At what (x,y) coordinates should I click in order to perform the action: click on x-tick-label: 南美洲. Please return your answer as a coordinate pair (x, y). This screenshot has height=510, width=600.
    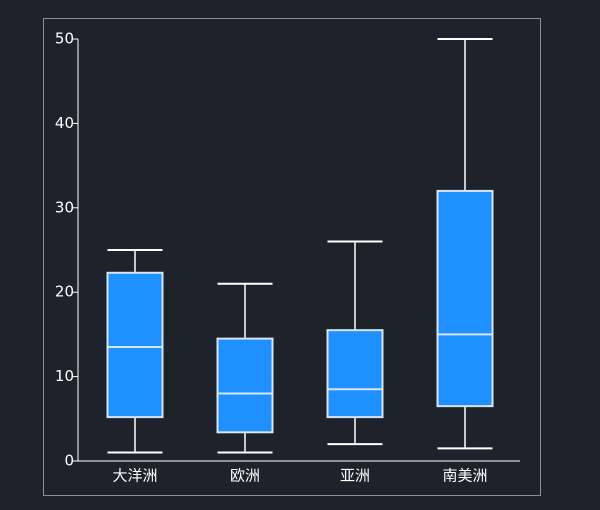
    Looking at the image, I should click on (464, 476).